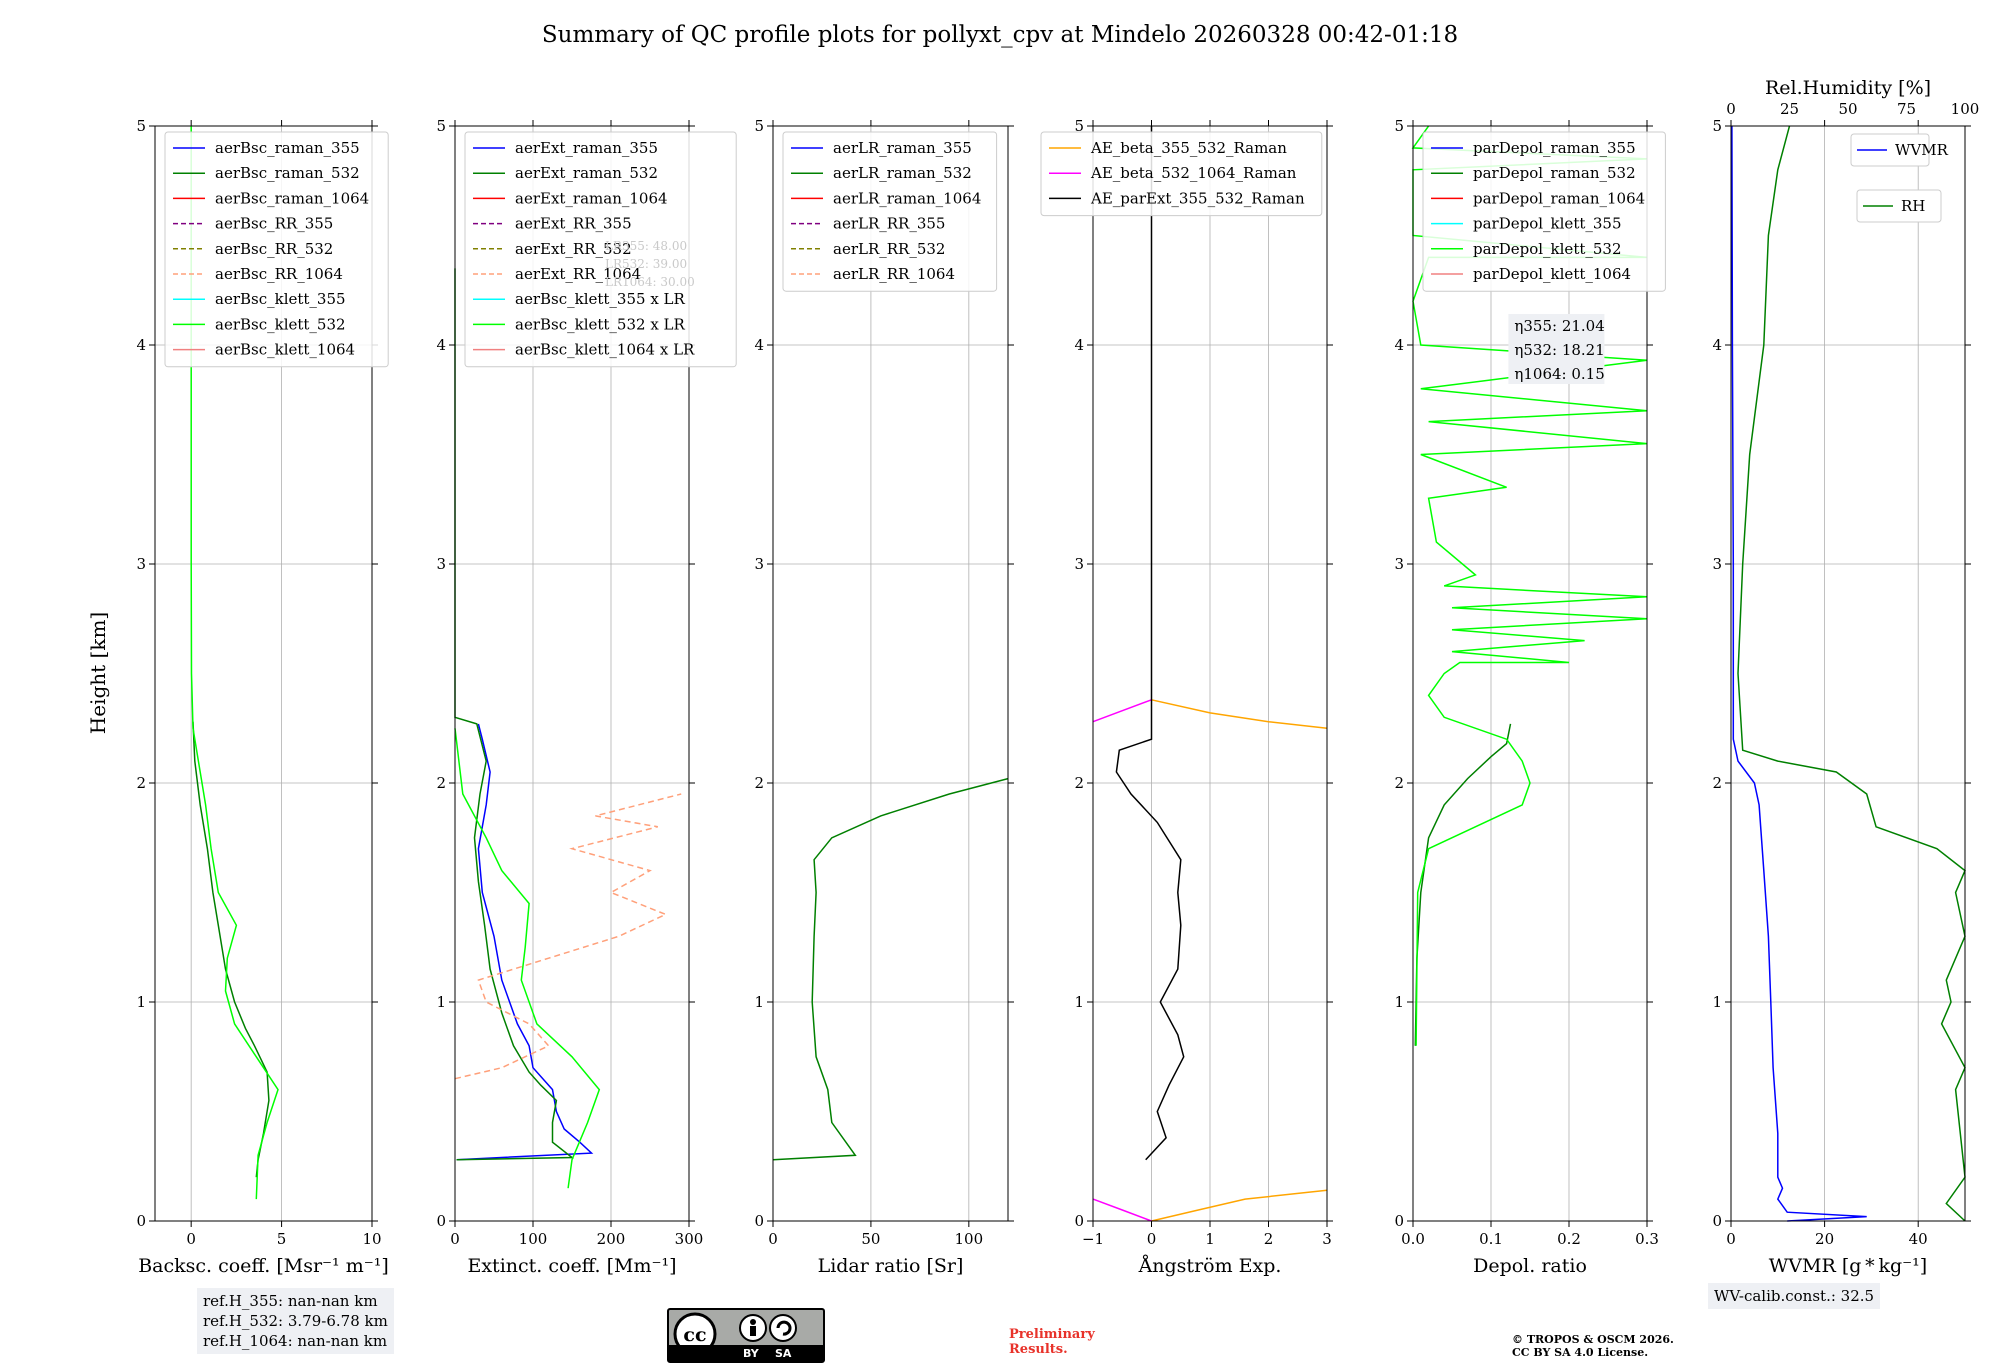 The width and height of the screenshot is (2000, 1363). I want to click on ref-height-355: ref.H_355: nan-nan km, so click(290, 1301).